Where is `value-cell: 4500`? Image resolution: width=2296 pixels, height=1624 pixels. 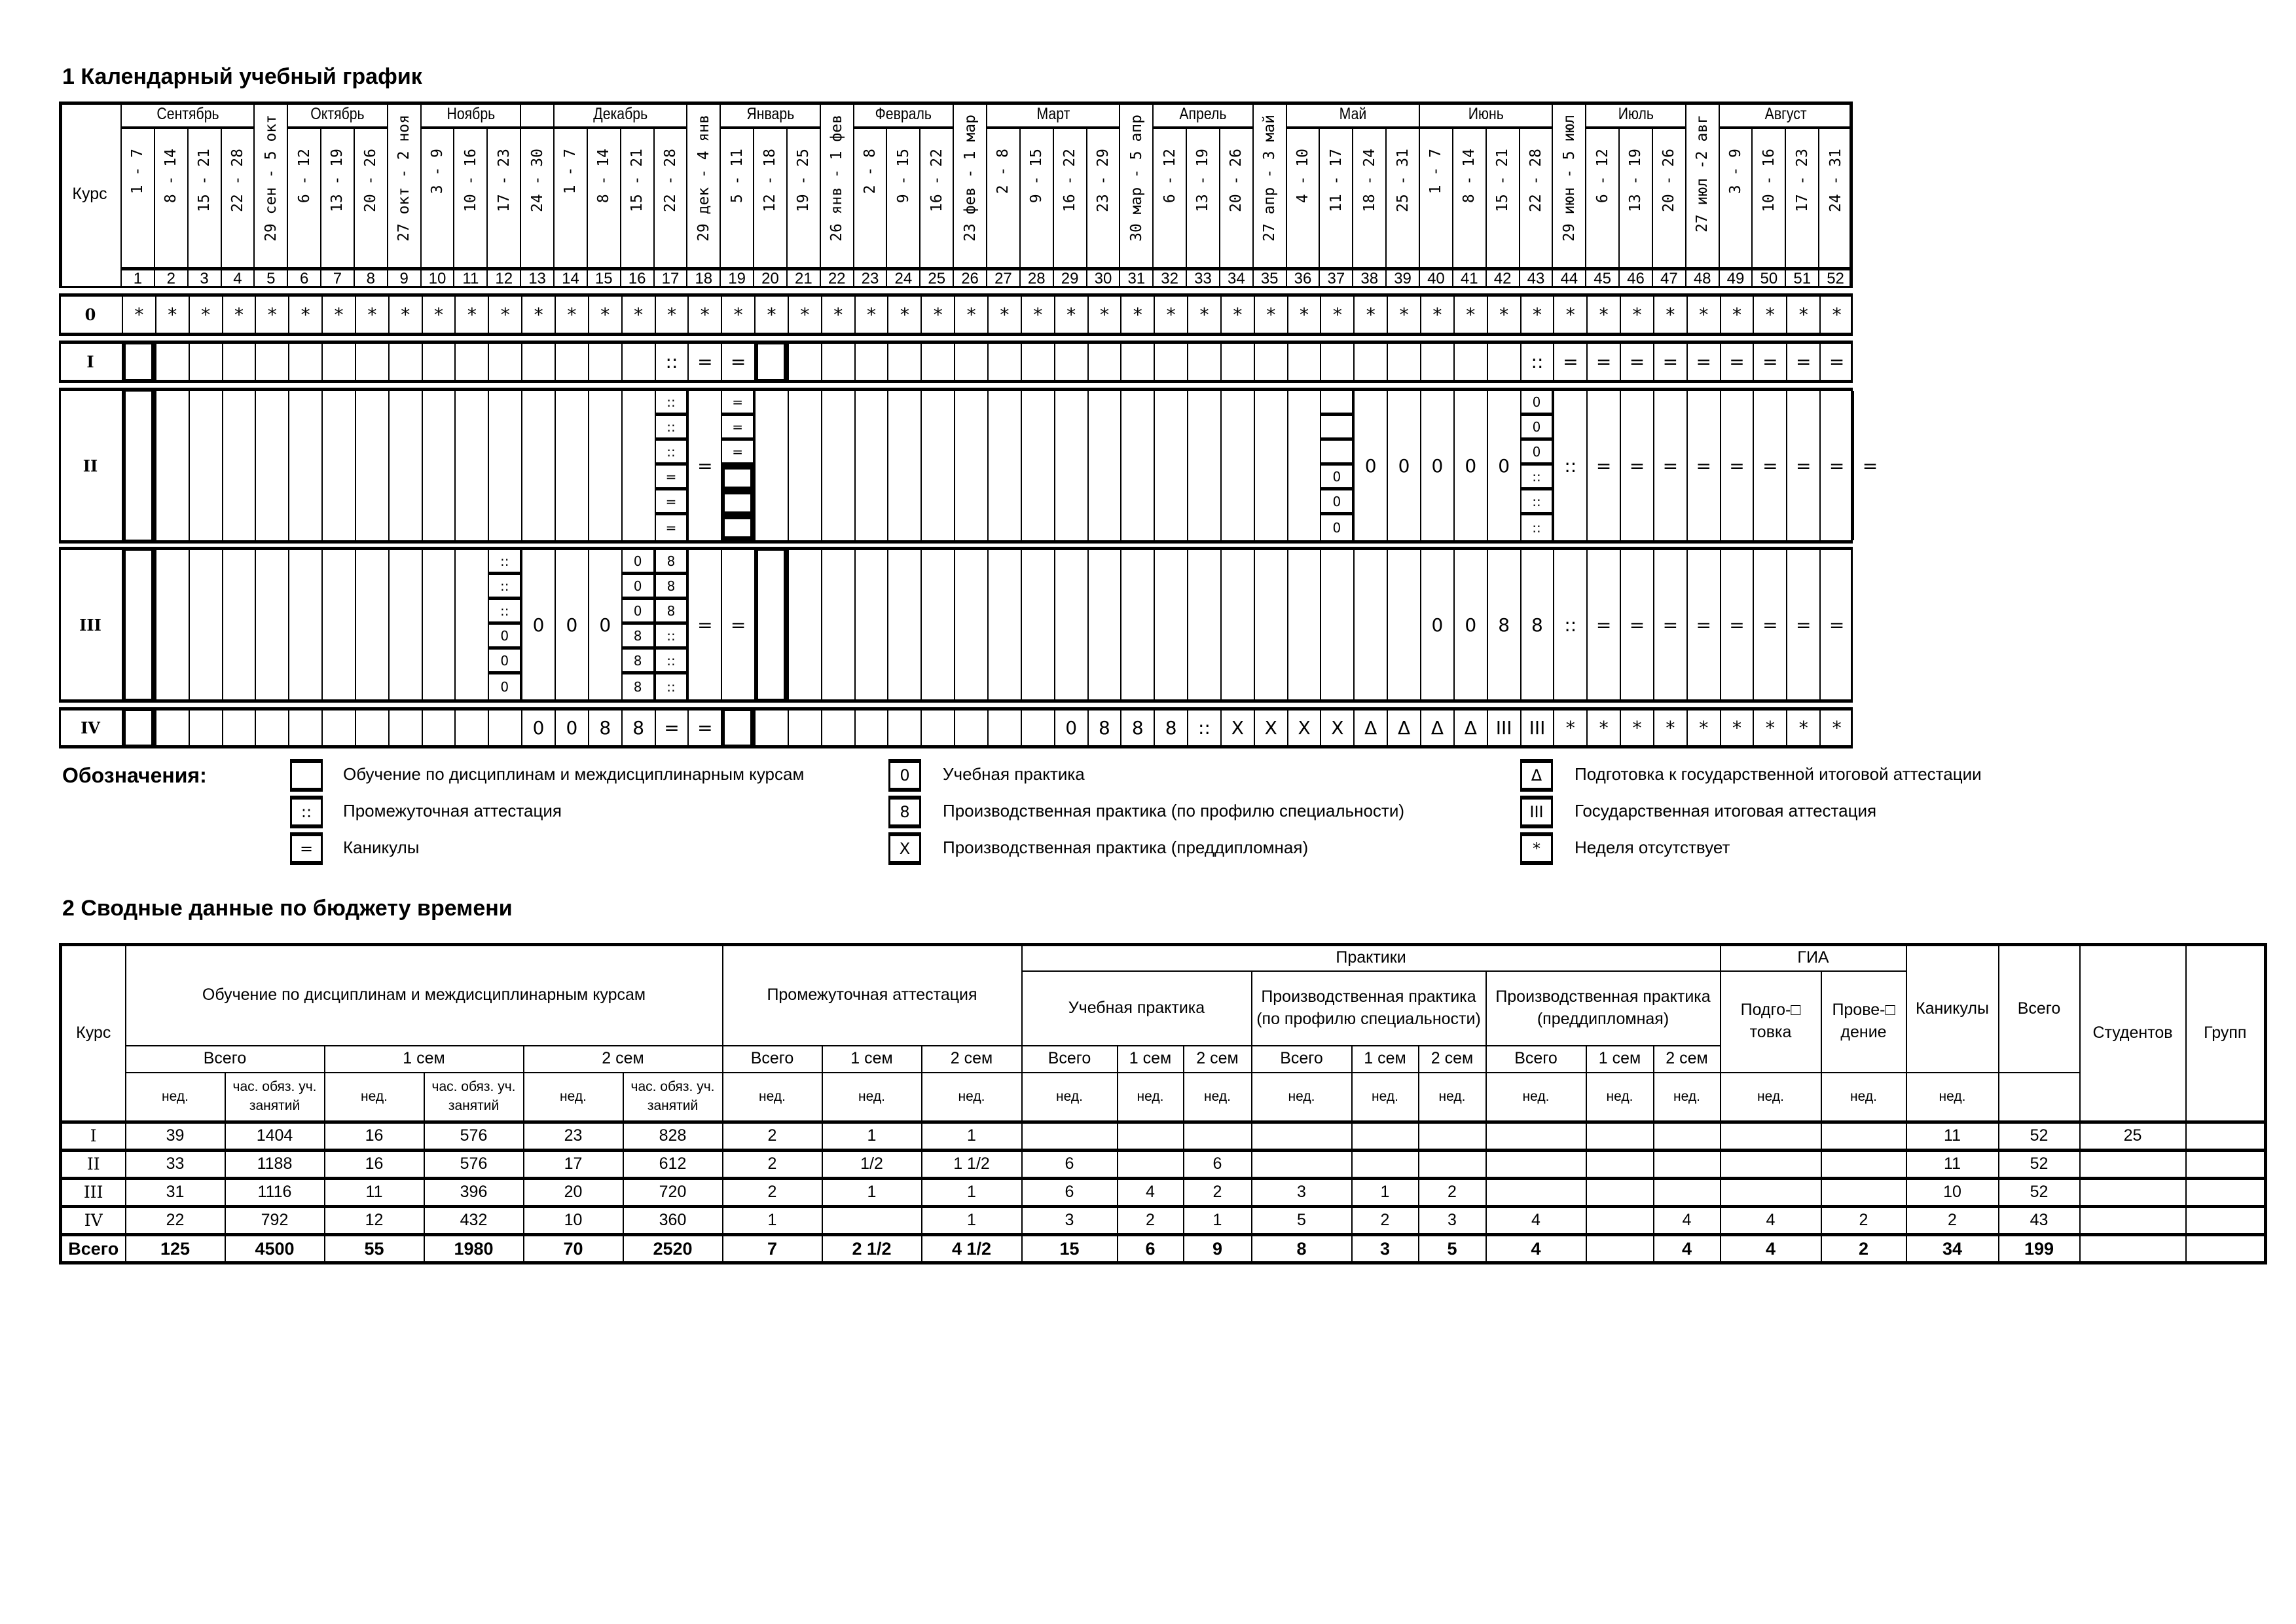
value-cell: 4500 is located at coordinates (274, 1249).